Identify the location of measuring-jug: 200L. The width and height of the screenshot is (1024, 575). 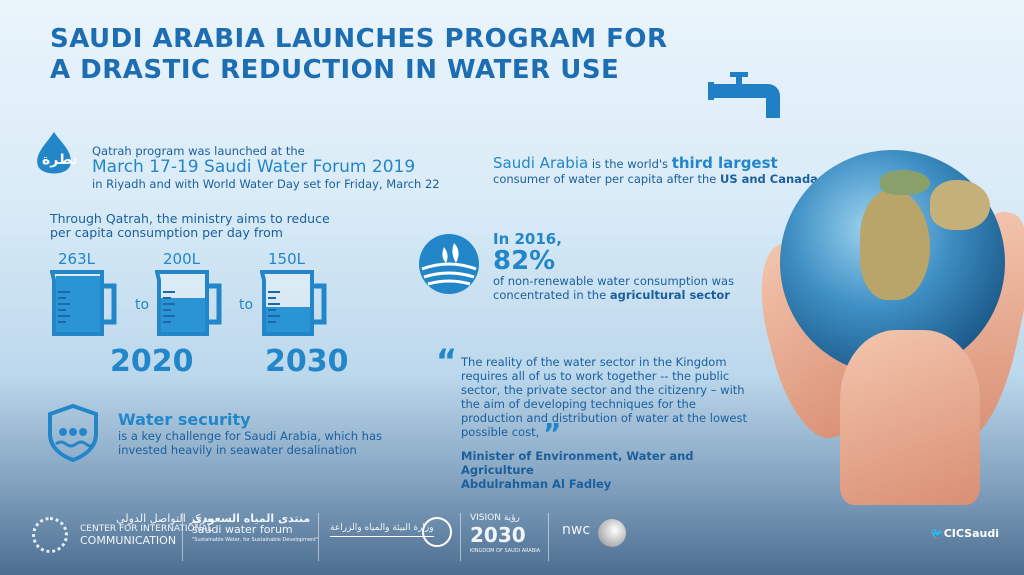
(189, 296).